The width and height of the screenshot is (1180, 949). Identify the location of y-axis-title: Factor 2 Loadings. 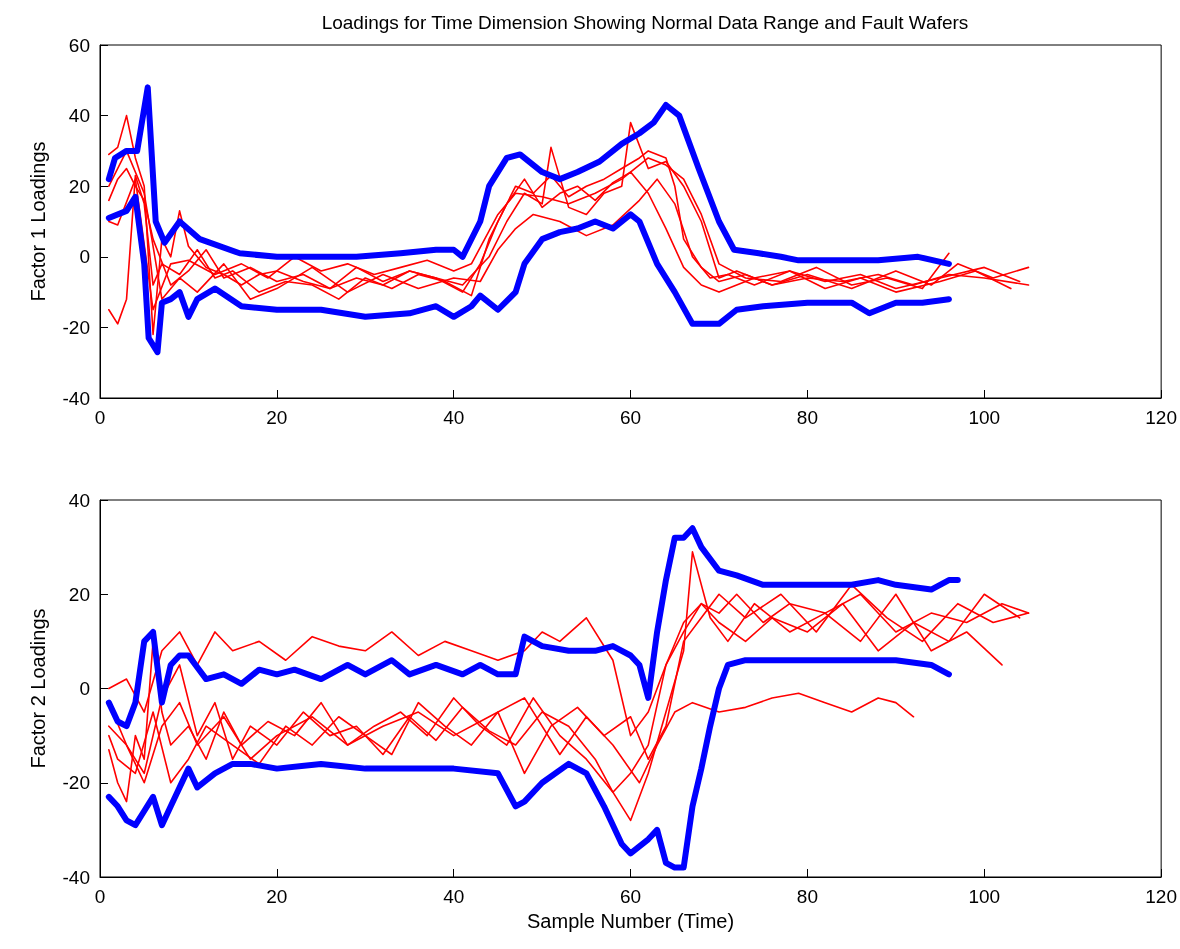
(38, 688).